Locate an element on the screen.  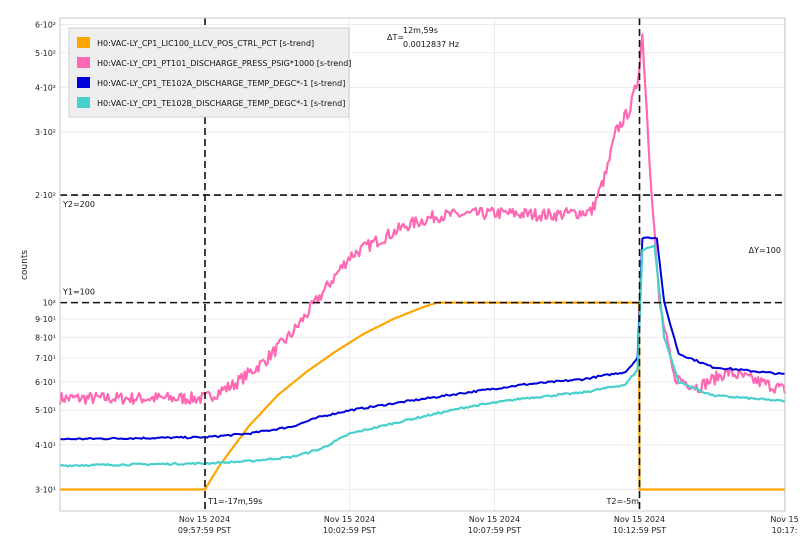
x-tick-label: 10:12:59 PST is located at coordinates (639, 530).